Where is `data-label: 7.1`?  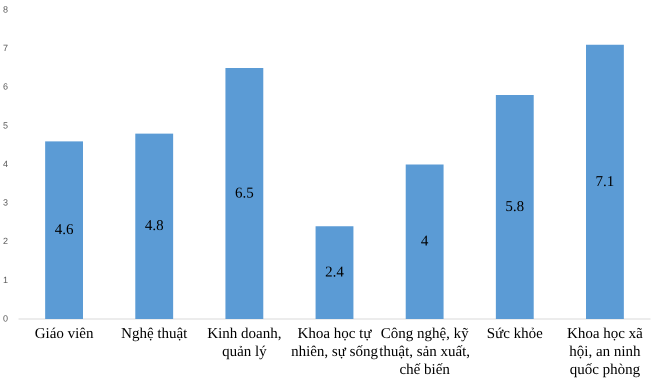 data-label: 7.1 is located at coordinates (605, 182).